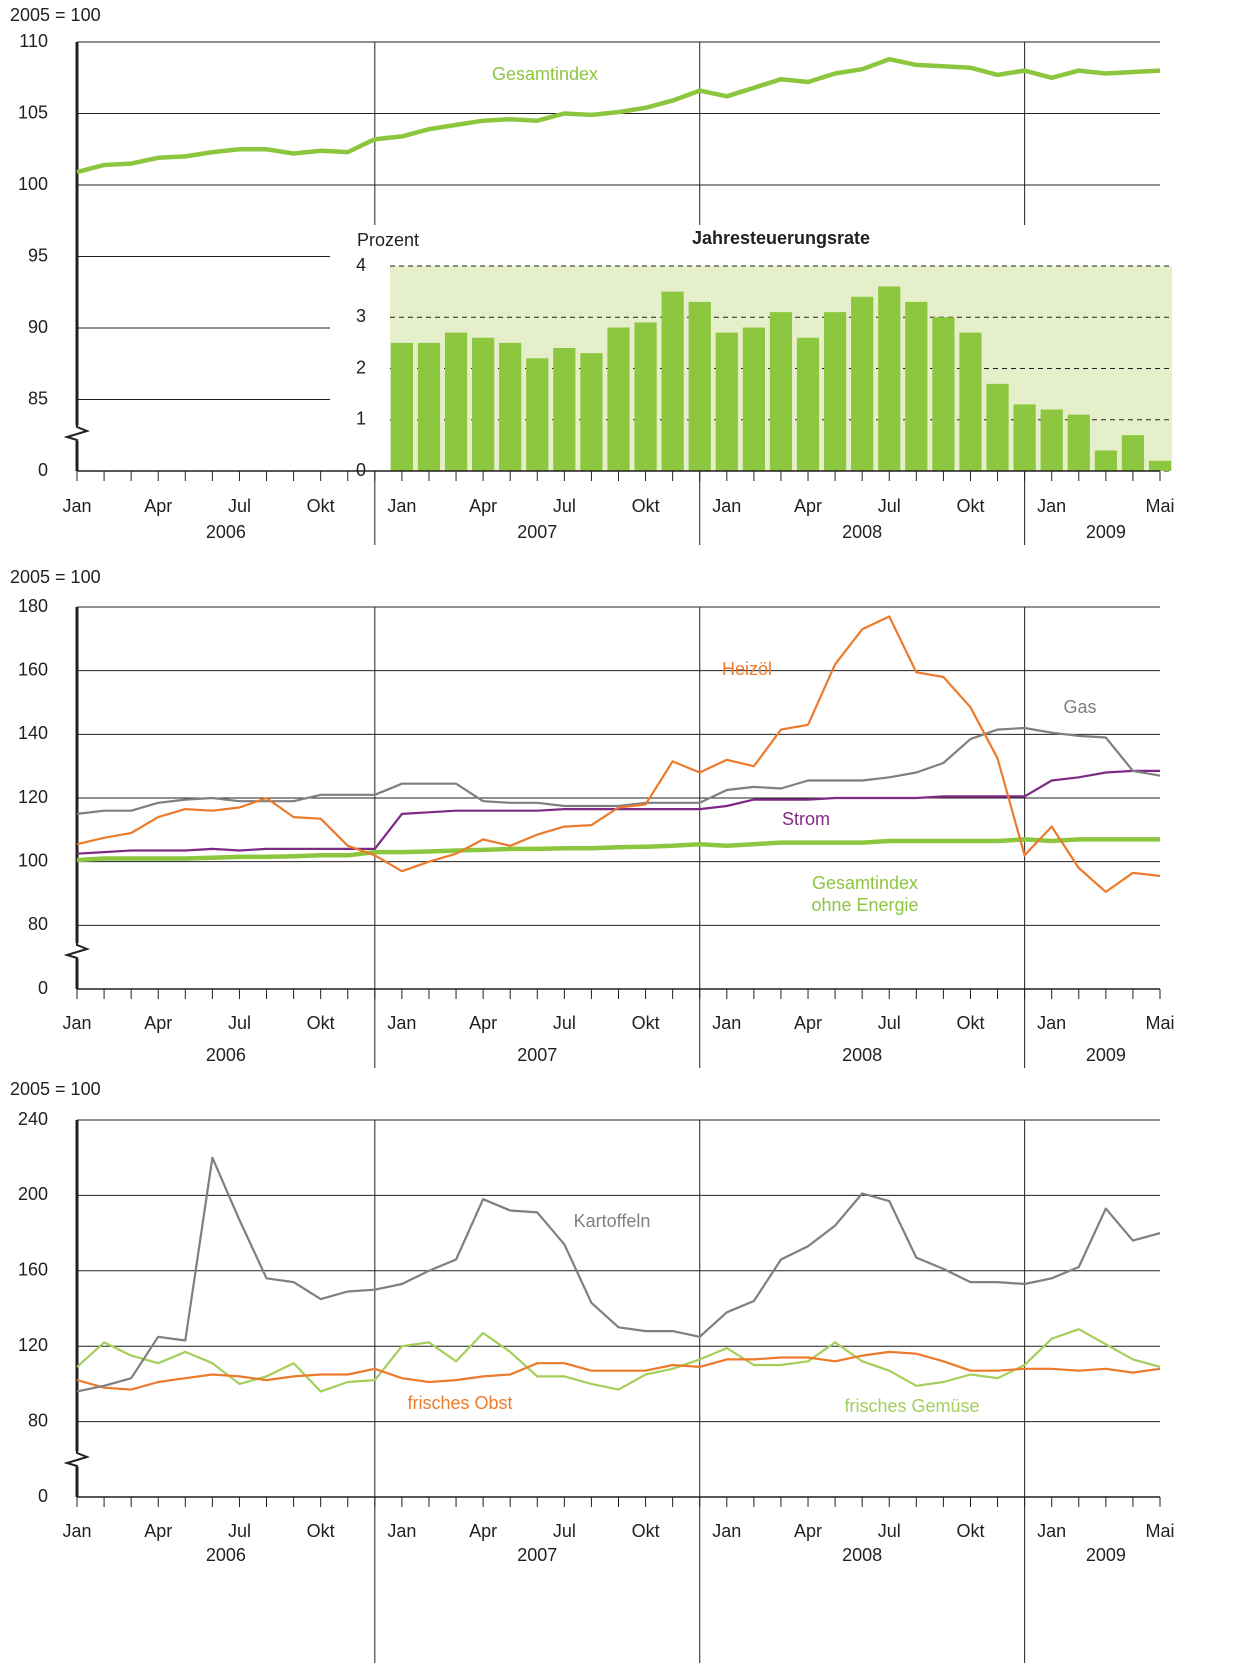  What do you see at coordinates (33, 1194) in the screenshot?
I see `y-tick-label: 200` at bounding box center [33, 1194].